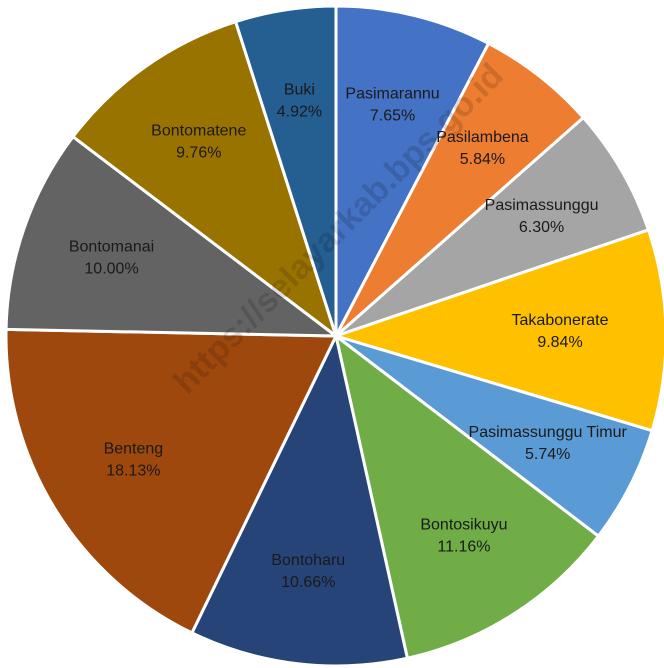  What do you see at coordinates (559, 342) in the screenshot?
I see `slice-value-label: 9.84%` at bounding box center [559, 342].